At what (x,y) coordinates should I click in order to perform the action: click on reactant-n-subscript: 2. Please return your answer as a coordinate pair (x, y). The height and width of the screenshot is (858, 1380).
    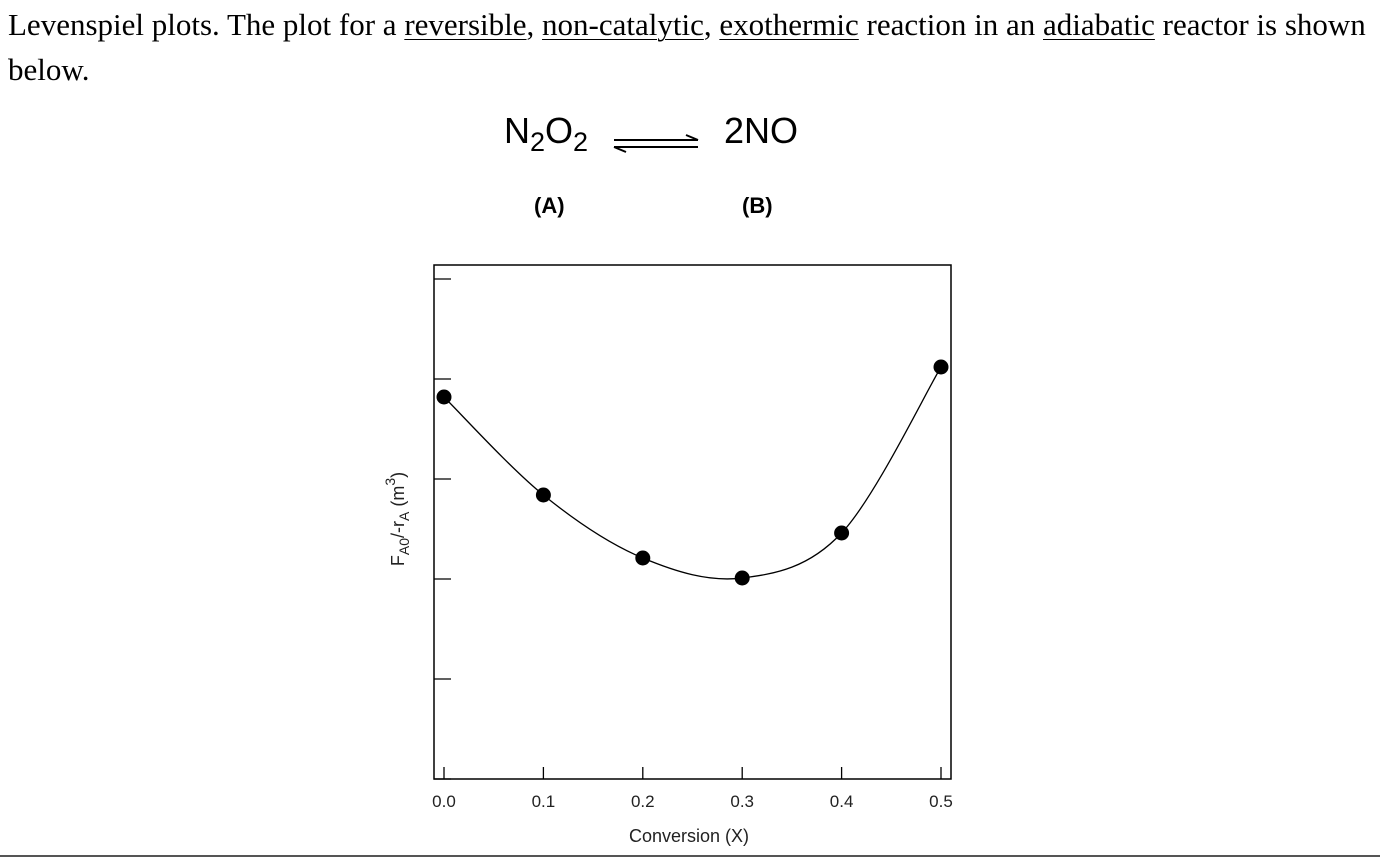
    Looking at the image, I should click on (538, 142).